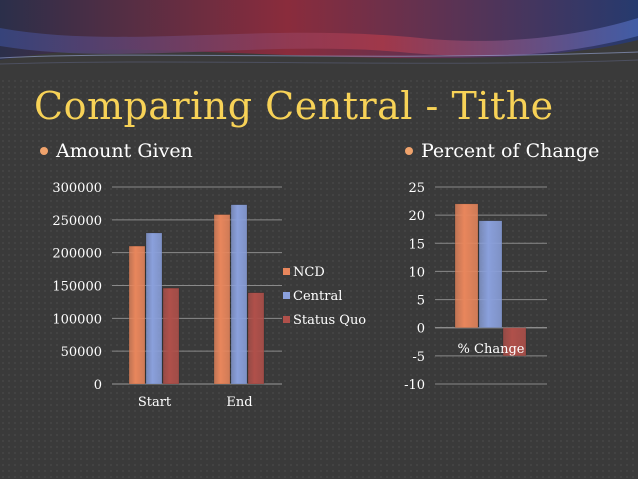 The width and height of the screenshot is (638, 479). Describe the element at coordinates (416, 188) in the screenshot. I see `y-tick-label: 25` at that location.